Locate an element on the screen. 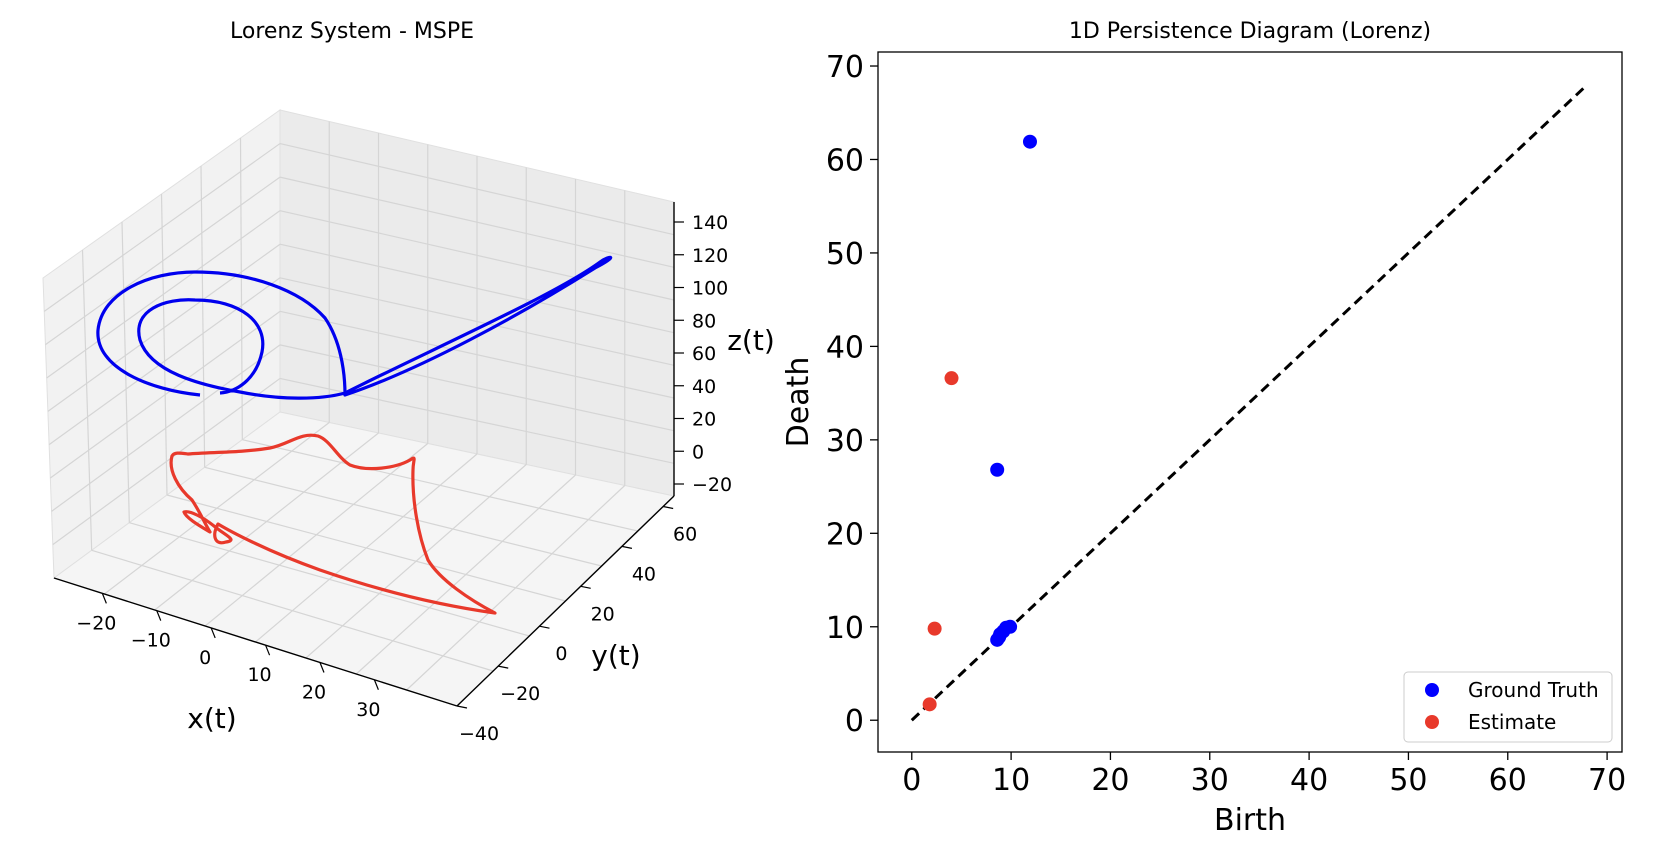  legend: Ground Truth Estimate is located at coordinates (1508, 707).